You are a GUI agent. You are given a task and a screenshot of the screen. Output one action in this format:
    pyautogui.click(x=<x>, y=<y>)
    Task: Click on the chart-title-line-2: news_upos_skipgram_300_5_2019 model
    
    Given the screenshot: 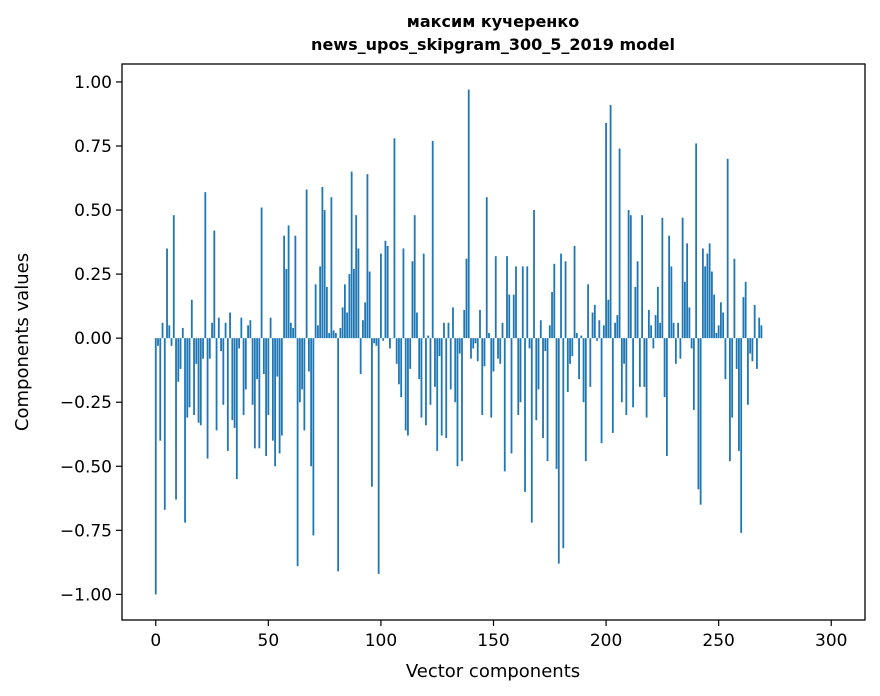 What is the action you would take?
    pyautogui.click(x=493, y=44)
    